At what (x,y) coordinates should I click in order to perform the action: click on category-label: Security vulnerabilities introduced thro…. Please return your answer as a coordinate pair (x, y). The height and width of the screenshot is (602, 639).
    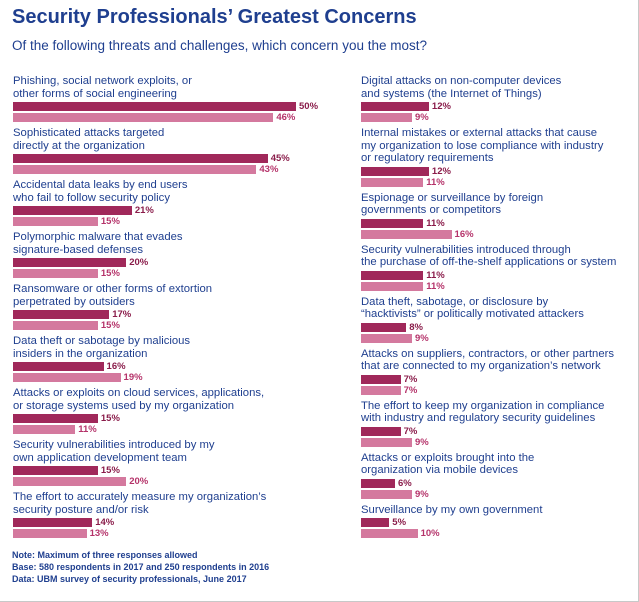
    Looking at the image, I should click on (489, 256).